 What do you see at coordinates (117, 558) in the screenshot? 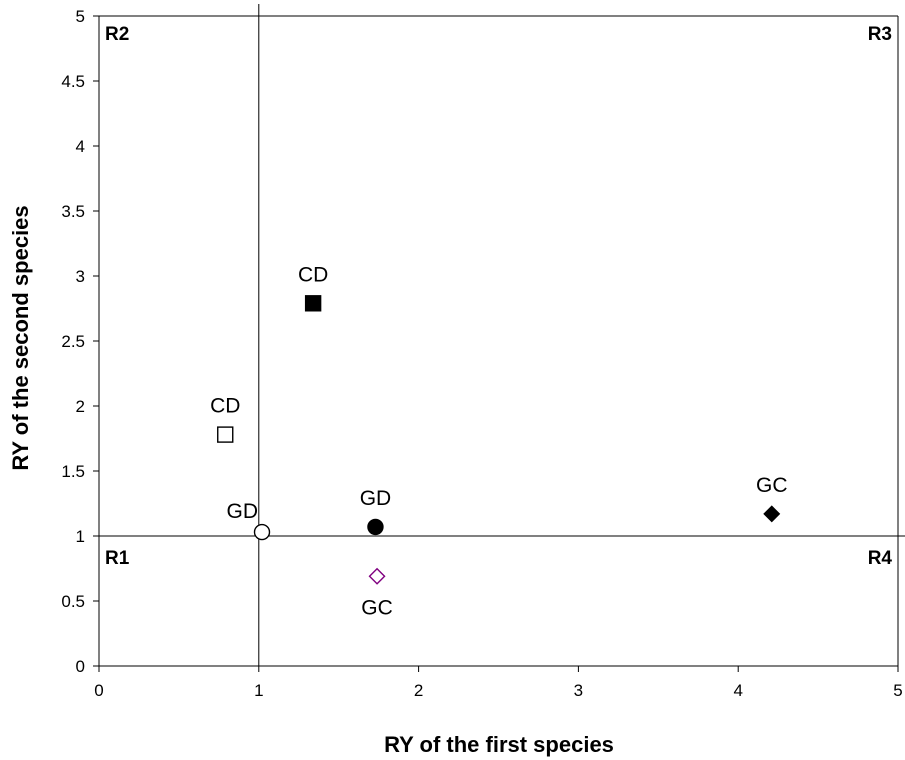
I see `region-label-r1: R1` at bounding box center [117, 558].